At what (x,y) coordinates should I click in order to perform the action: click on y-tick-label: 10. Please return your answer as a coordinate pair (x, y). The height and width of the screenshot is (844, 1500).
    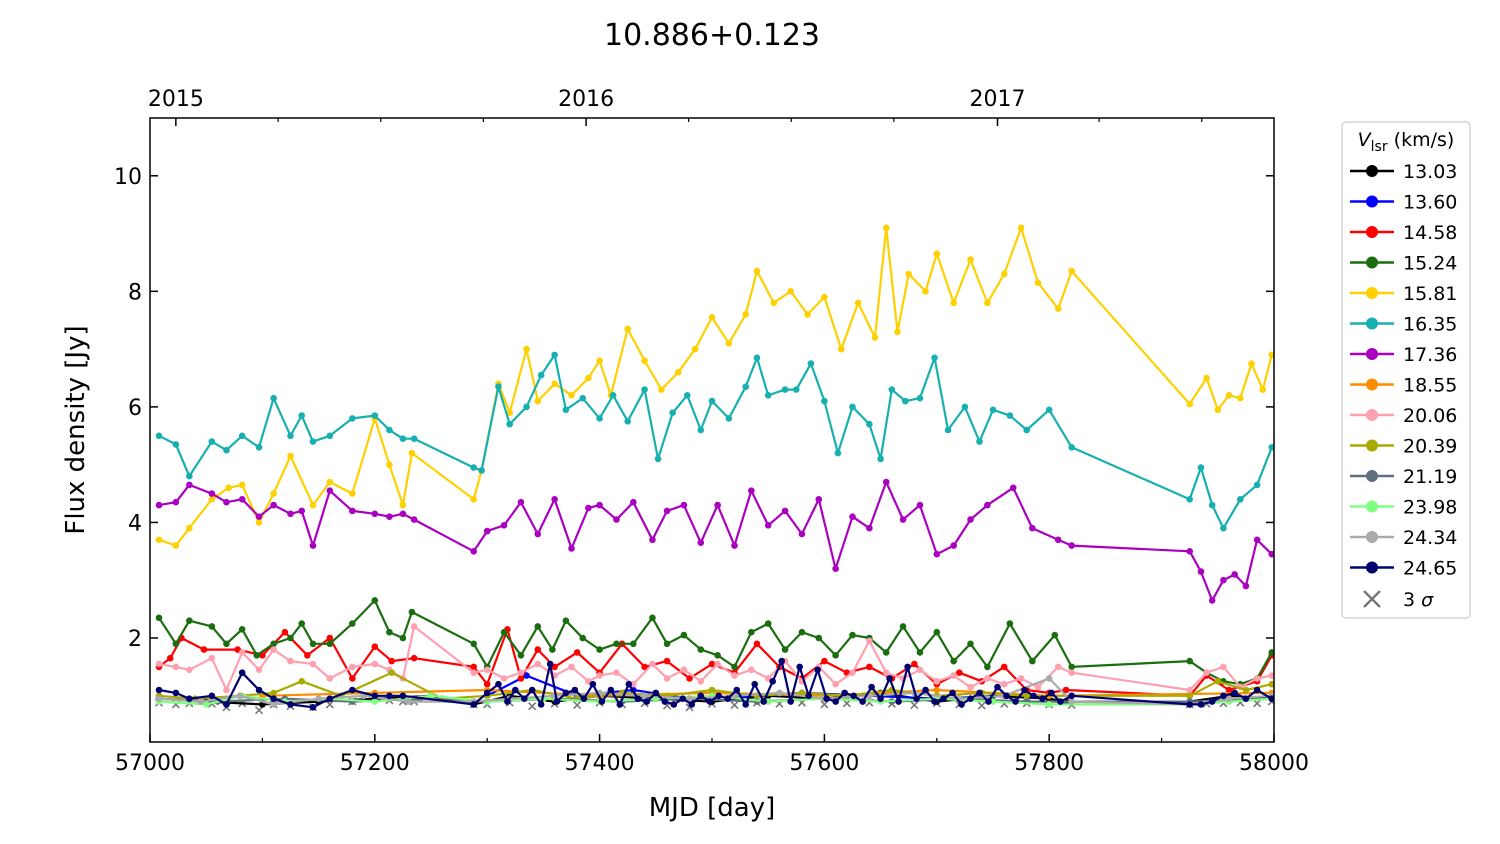
    Looking at the image, I should click on (128, 177).